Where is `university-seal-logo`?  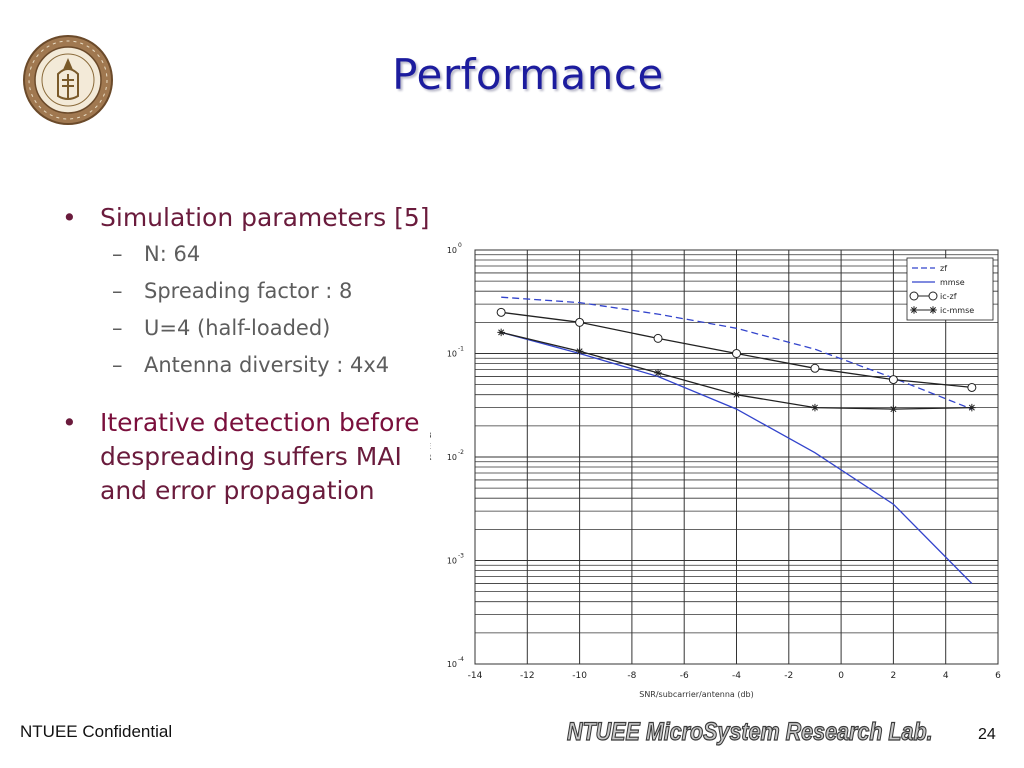
university-seal-logo is located at coordinates (68, 80).